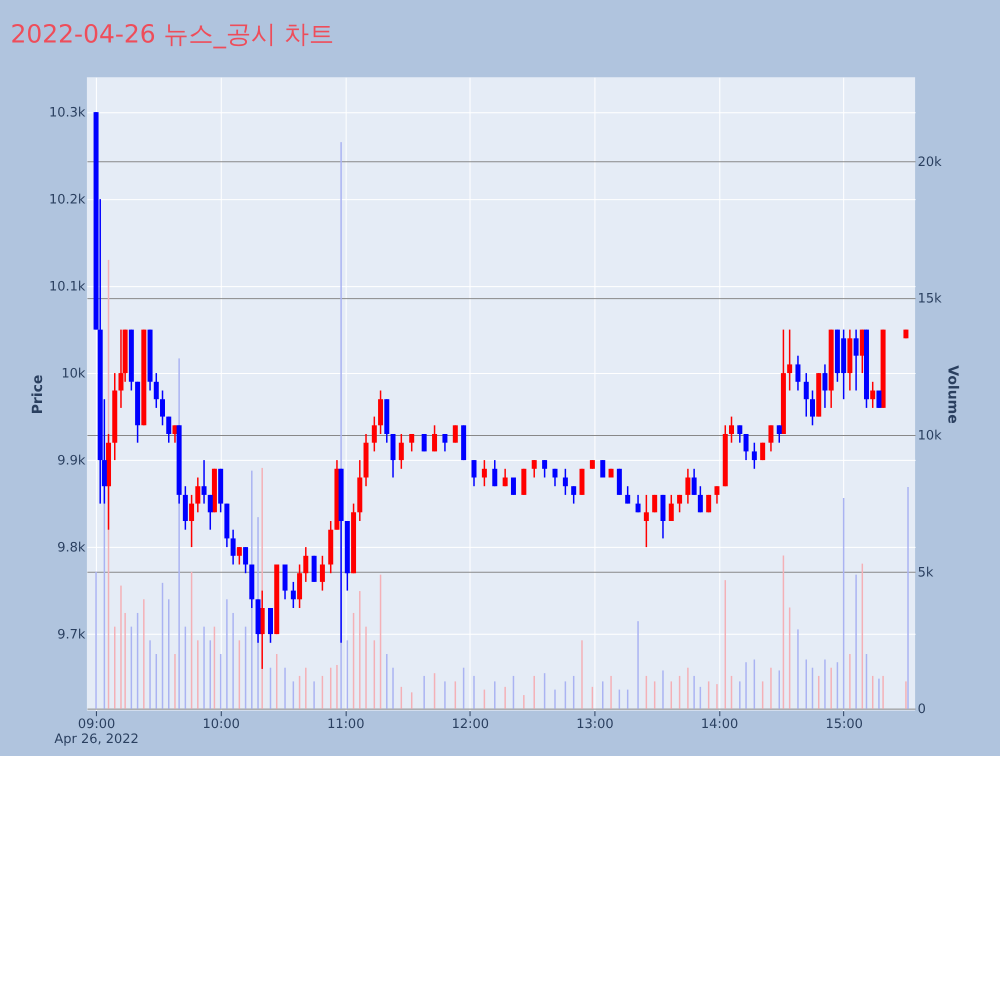  What do you see at coordinates (38, 394) in the screenshot?
I see `y-axis-title: Price` at bounding box center [38, 394].